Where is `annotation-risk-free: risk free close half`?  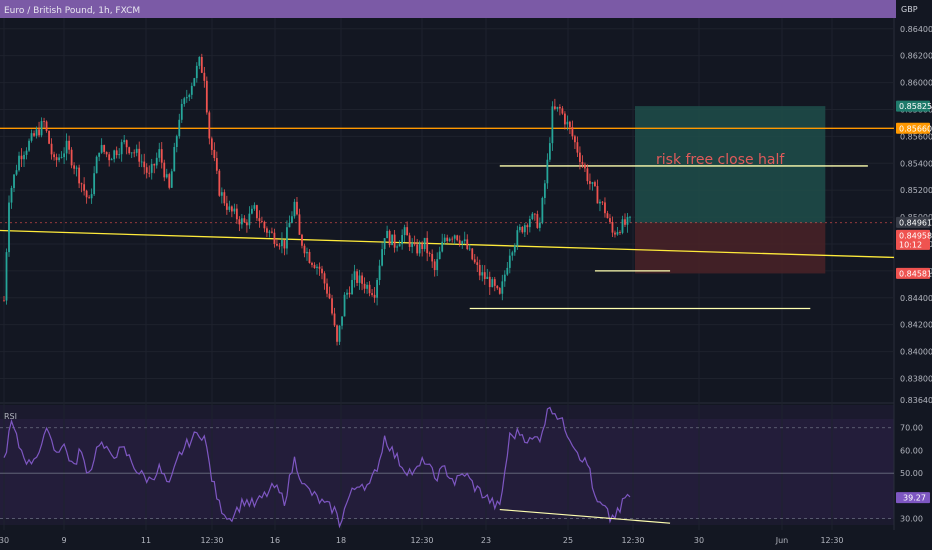
annotation-risk-free: risk free close half is located at coordinates (720, 160).